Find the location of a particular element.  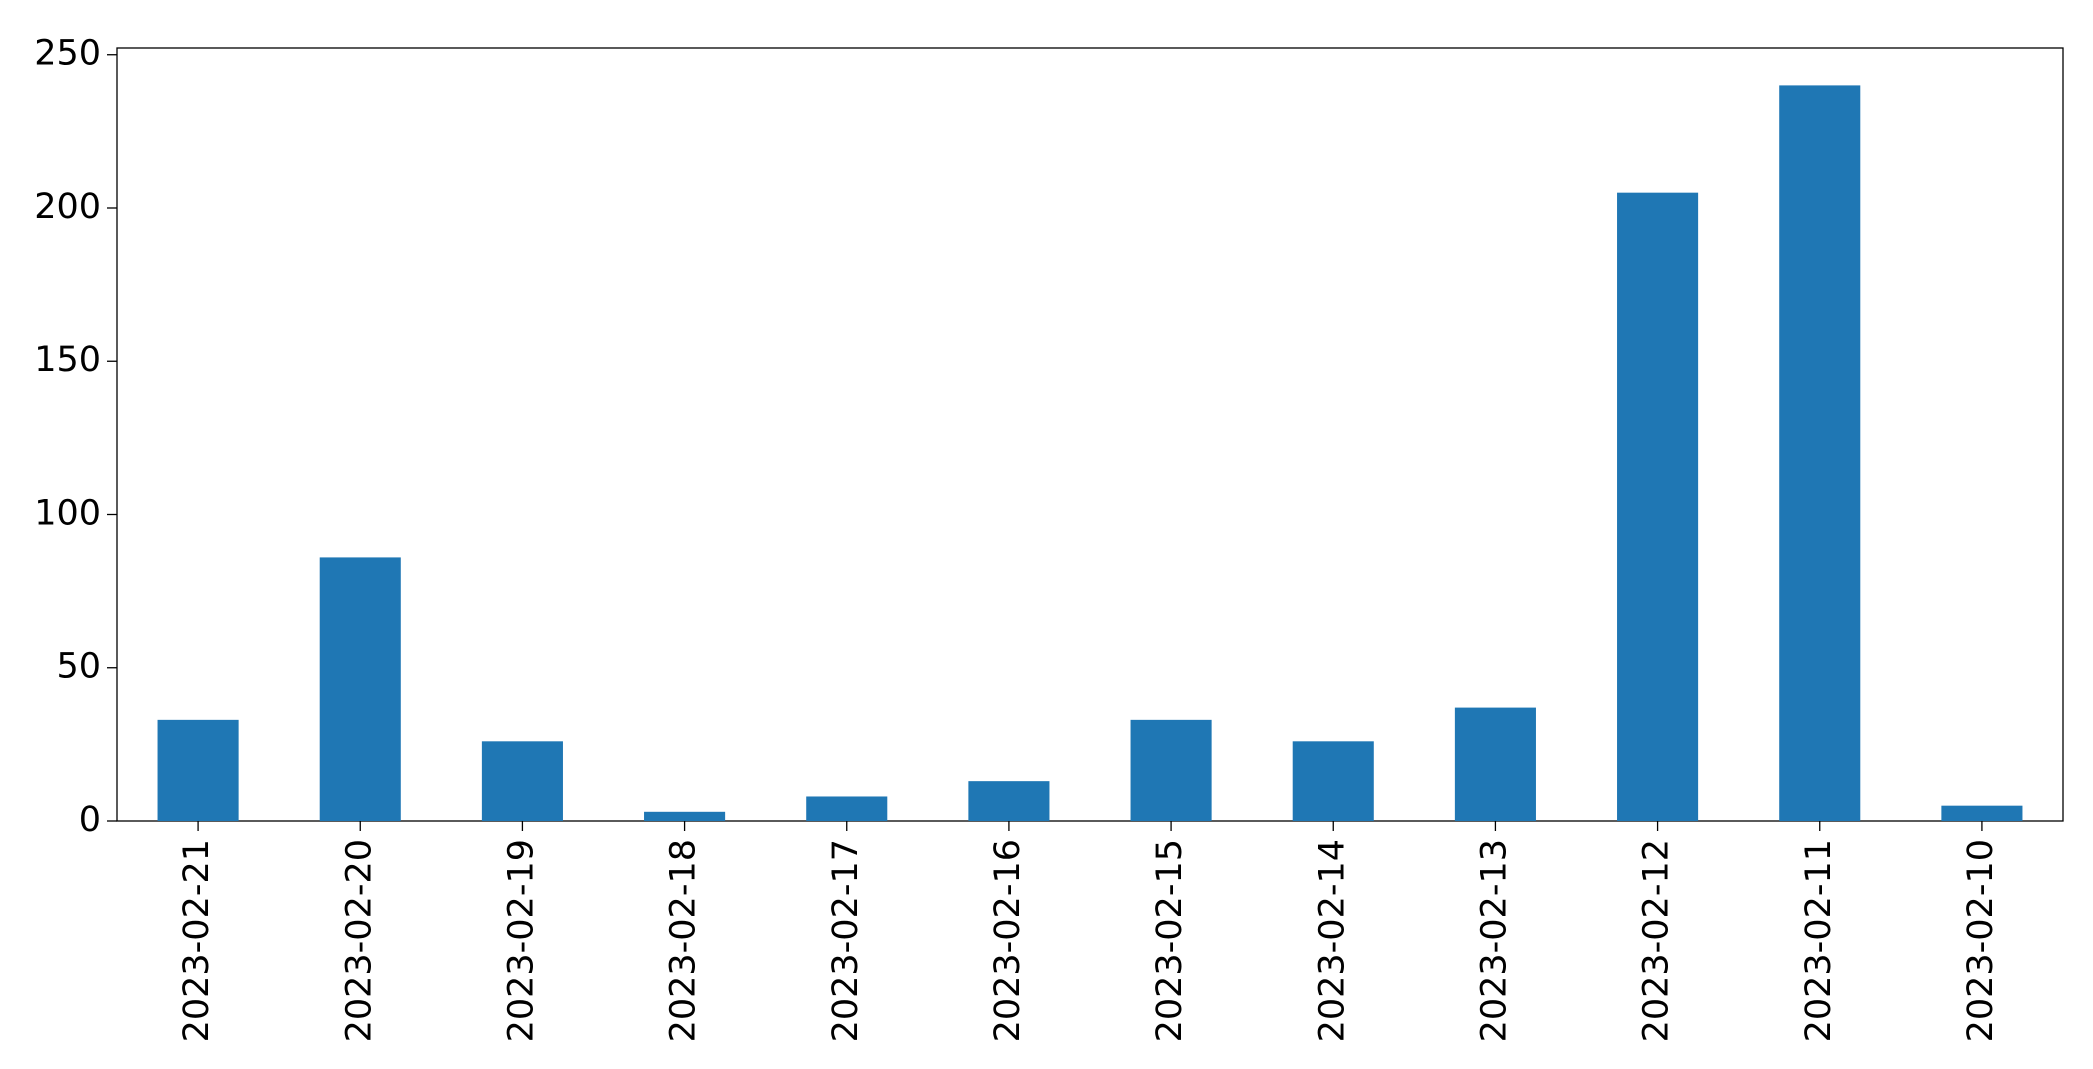

x-tick-label: 2023-02-19 is located at coordinates (521, 940).